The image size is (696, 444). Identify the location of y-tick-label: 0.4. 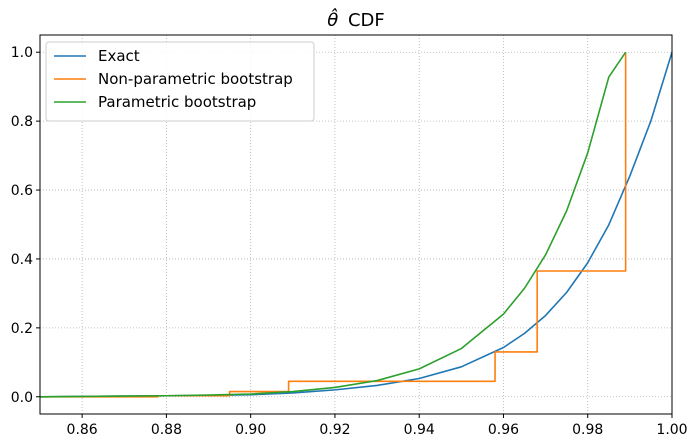
(22, 260).